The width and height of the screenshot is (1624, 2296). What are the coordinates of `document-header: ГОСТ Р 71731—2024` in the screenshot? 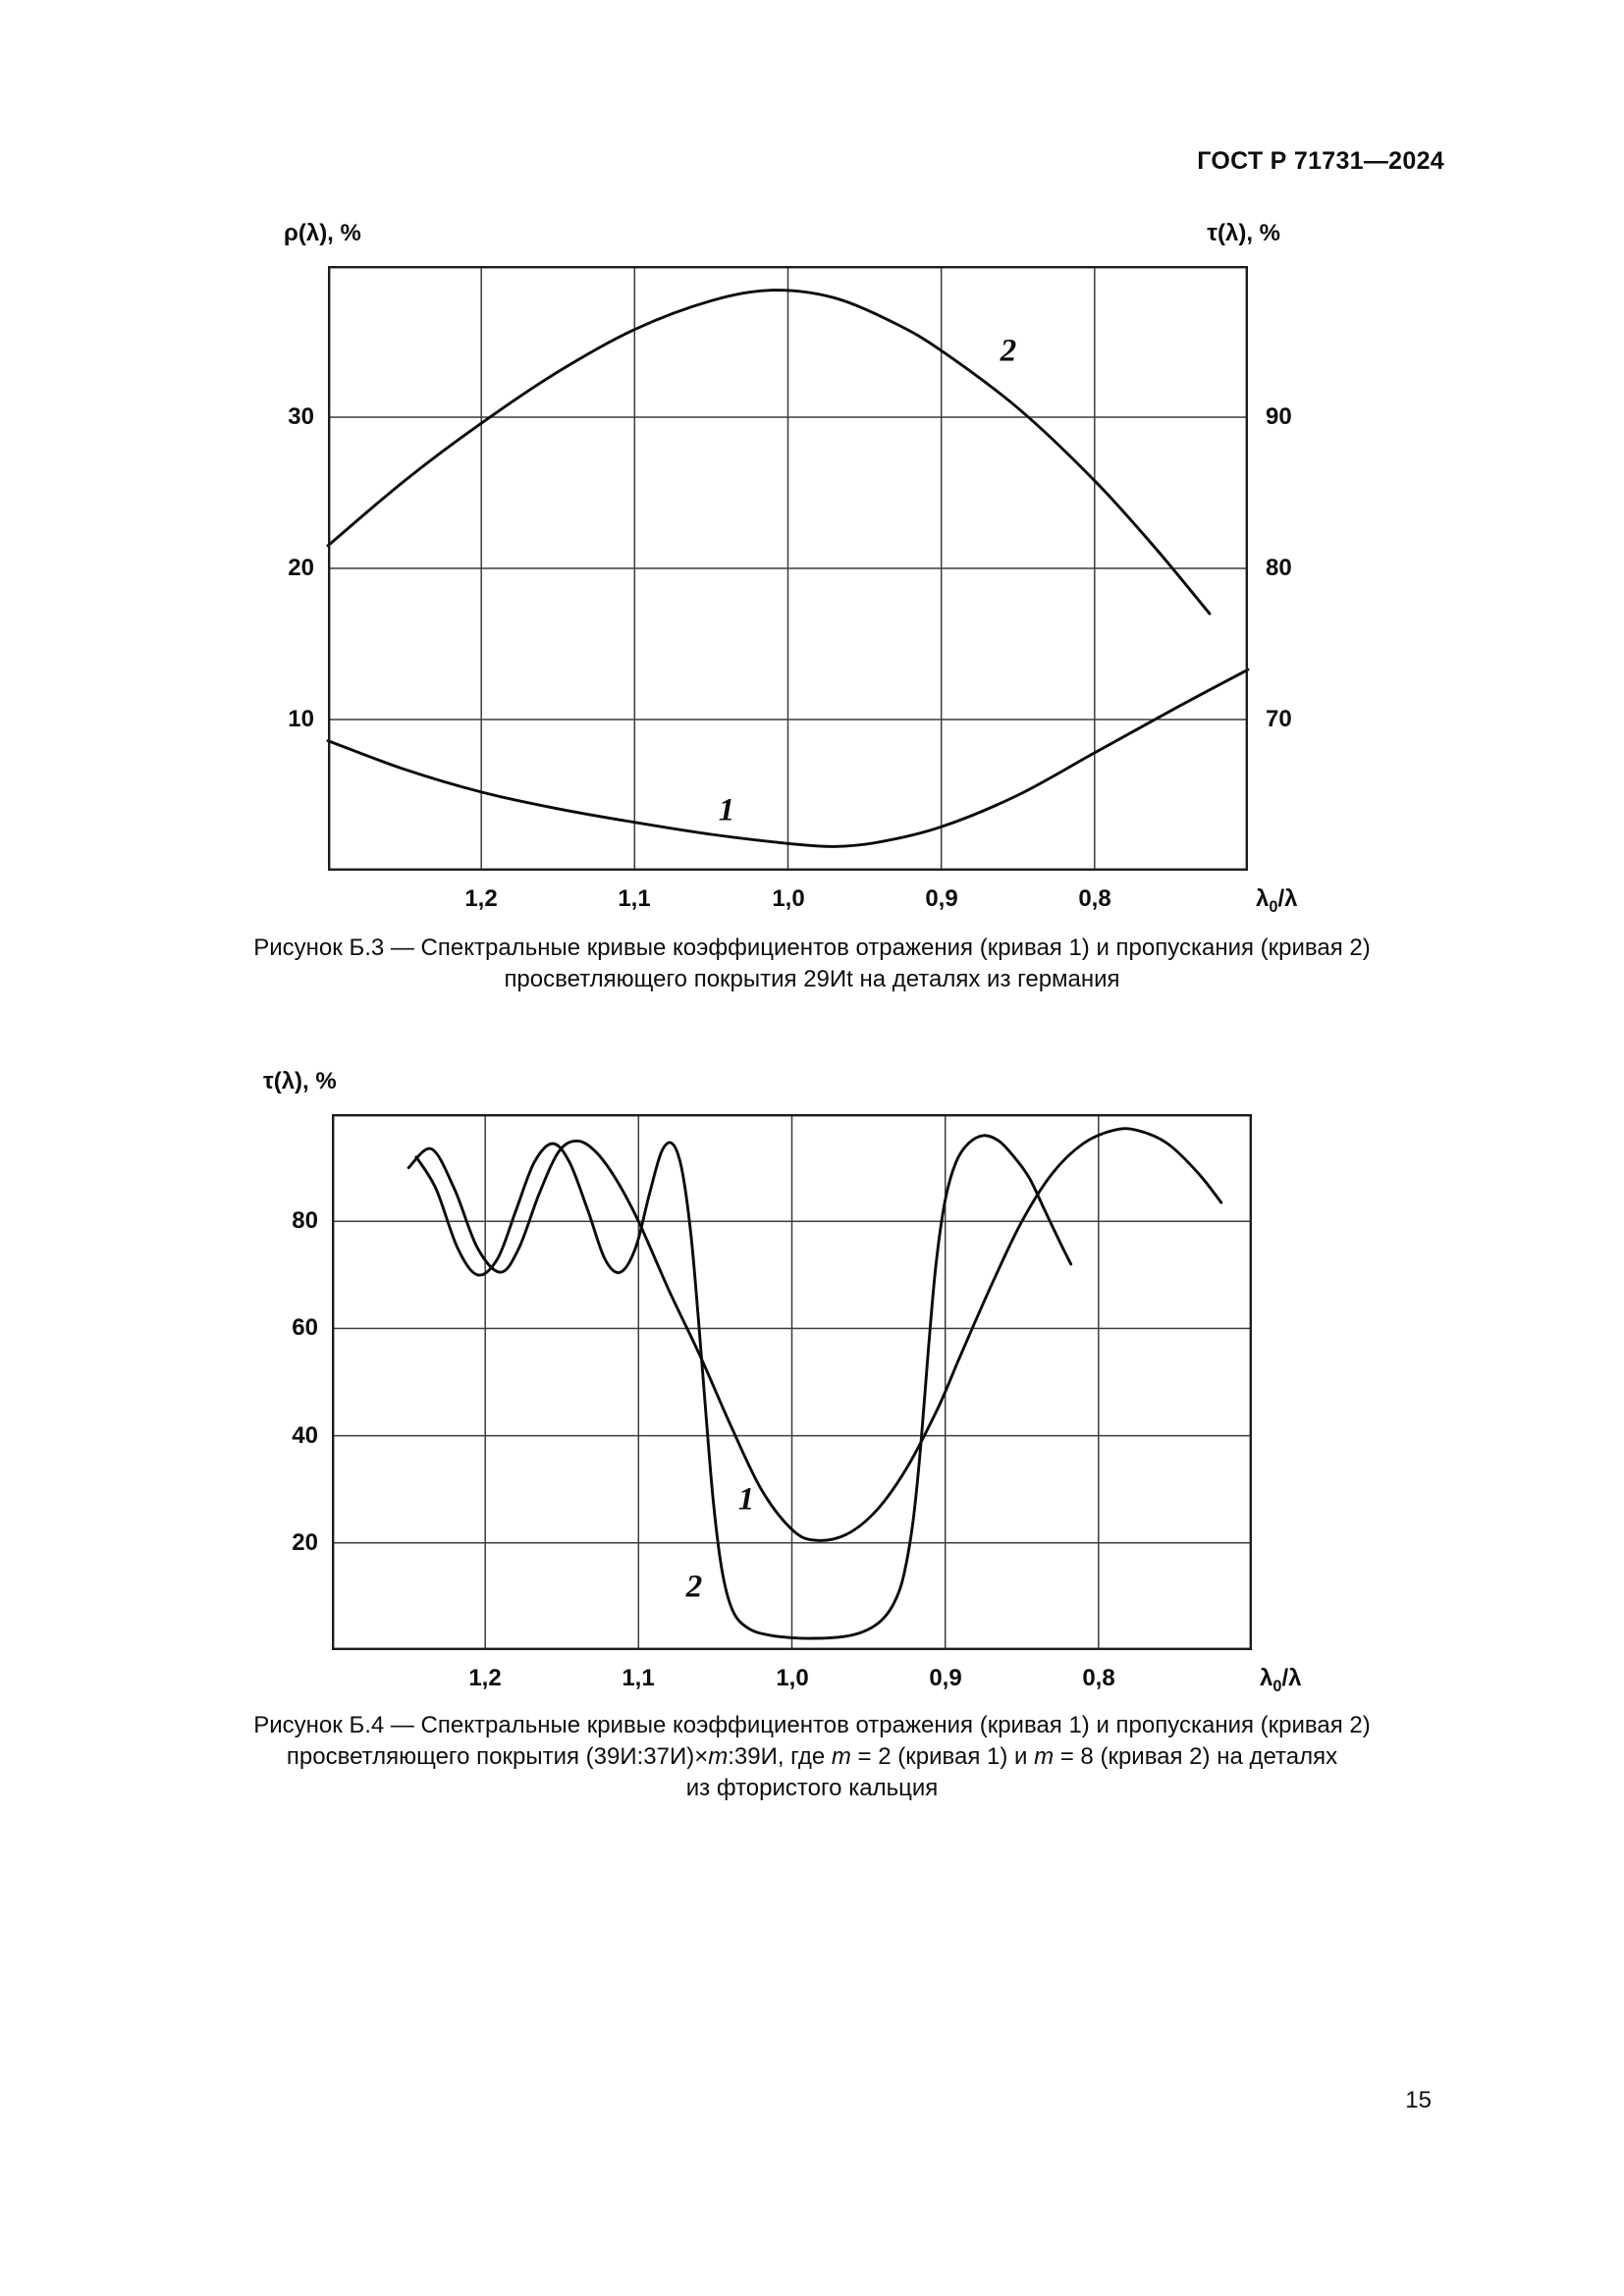 It's located at (1320, 161).